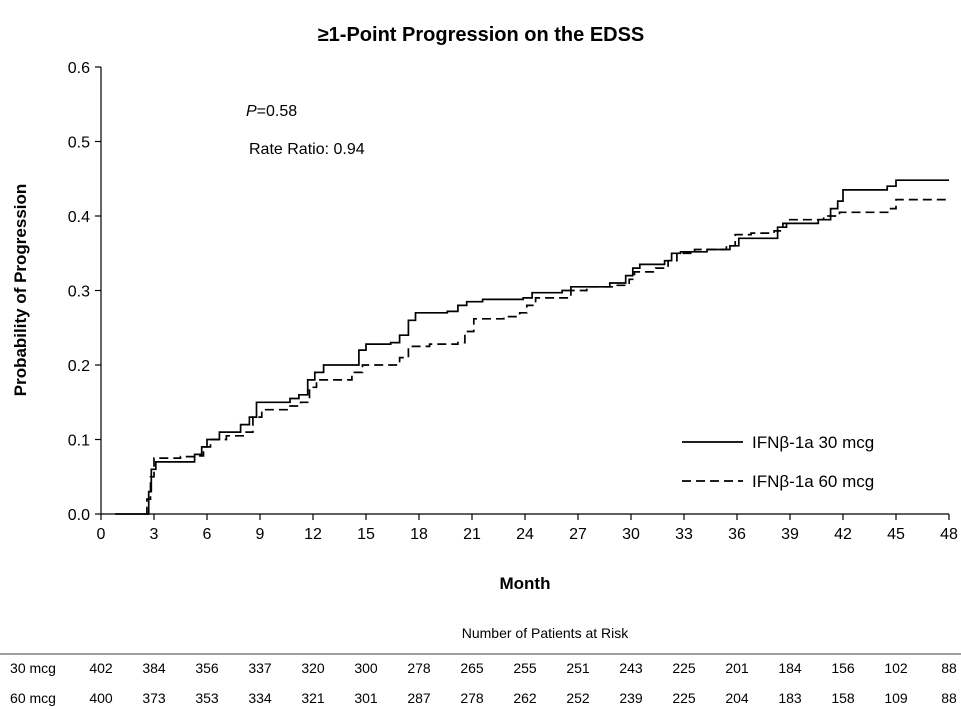  Describe the element at coordinates (419, 698) in the screenshot. I see `risk-cell: 287` at that location.